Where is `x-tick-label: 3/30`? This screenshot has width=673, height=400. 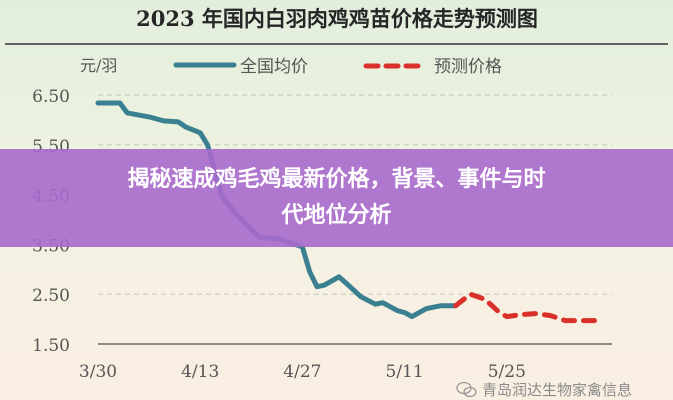
x-tick-label: 3/30 is located at coordinates (98, 372).